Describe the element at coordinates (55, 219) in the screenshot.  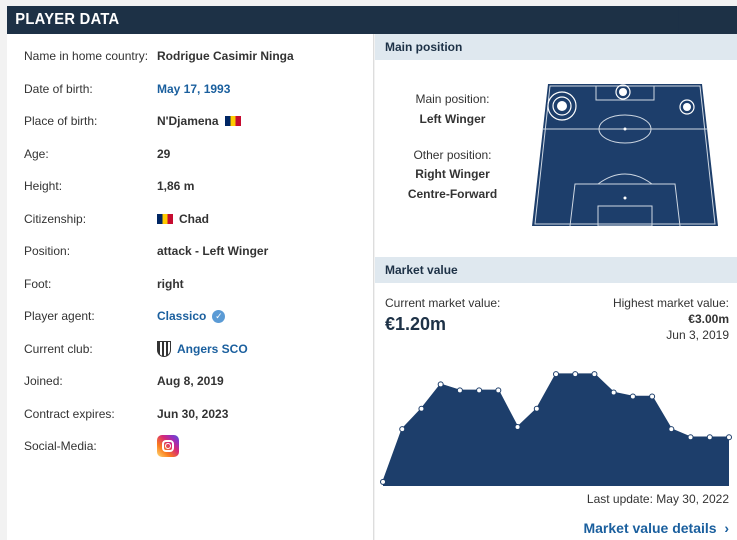
I see `label-citizenship: Citizenship:` at that location.